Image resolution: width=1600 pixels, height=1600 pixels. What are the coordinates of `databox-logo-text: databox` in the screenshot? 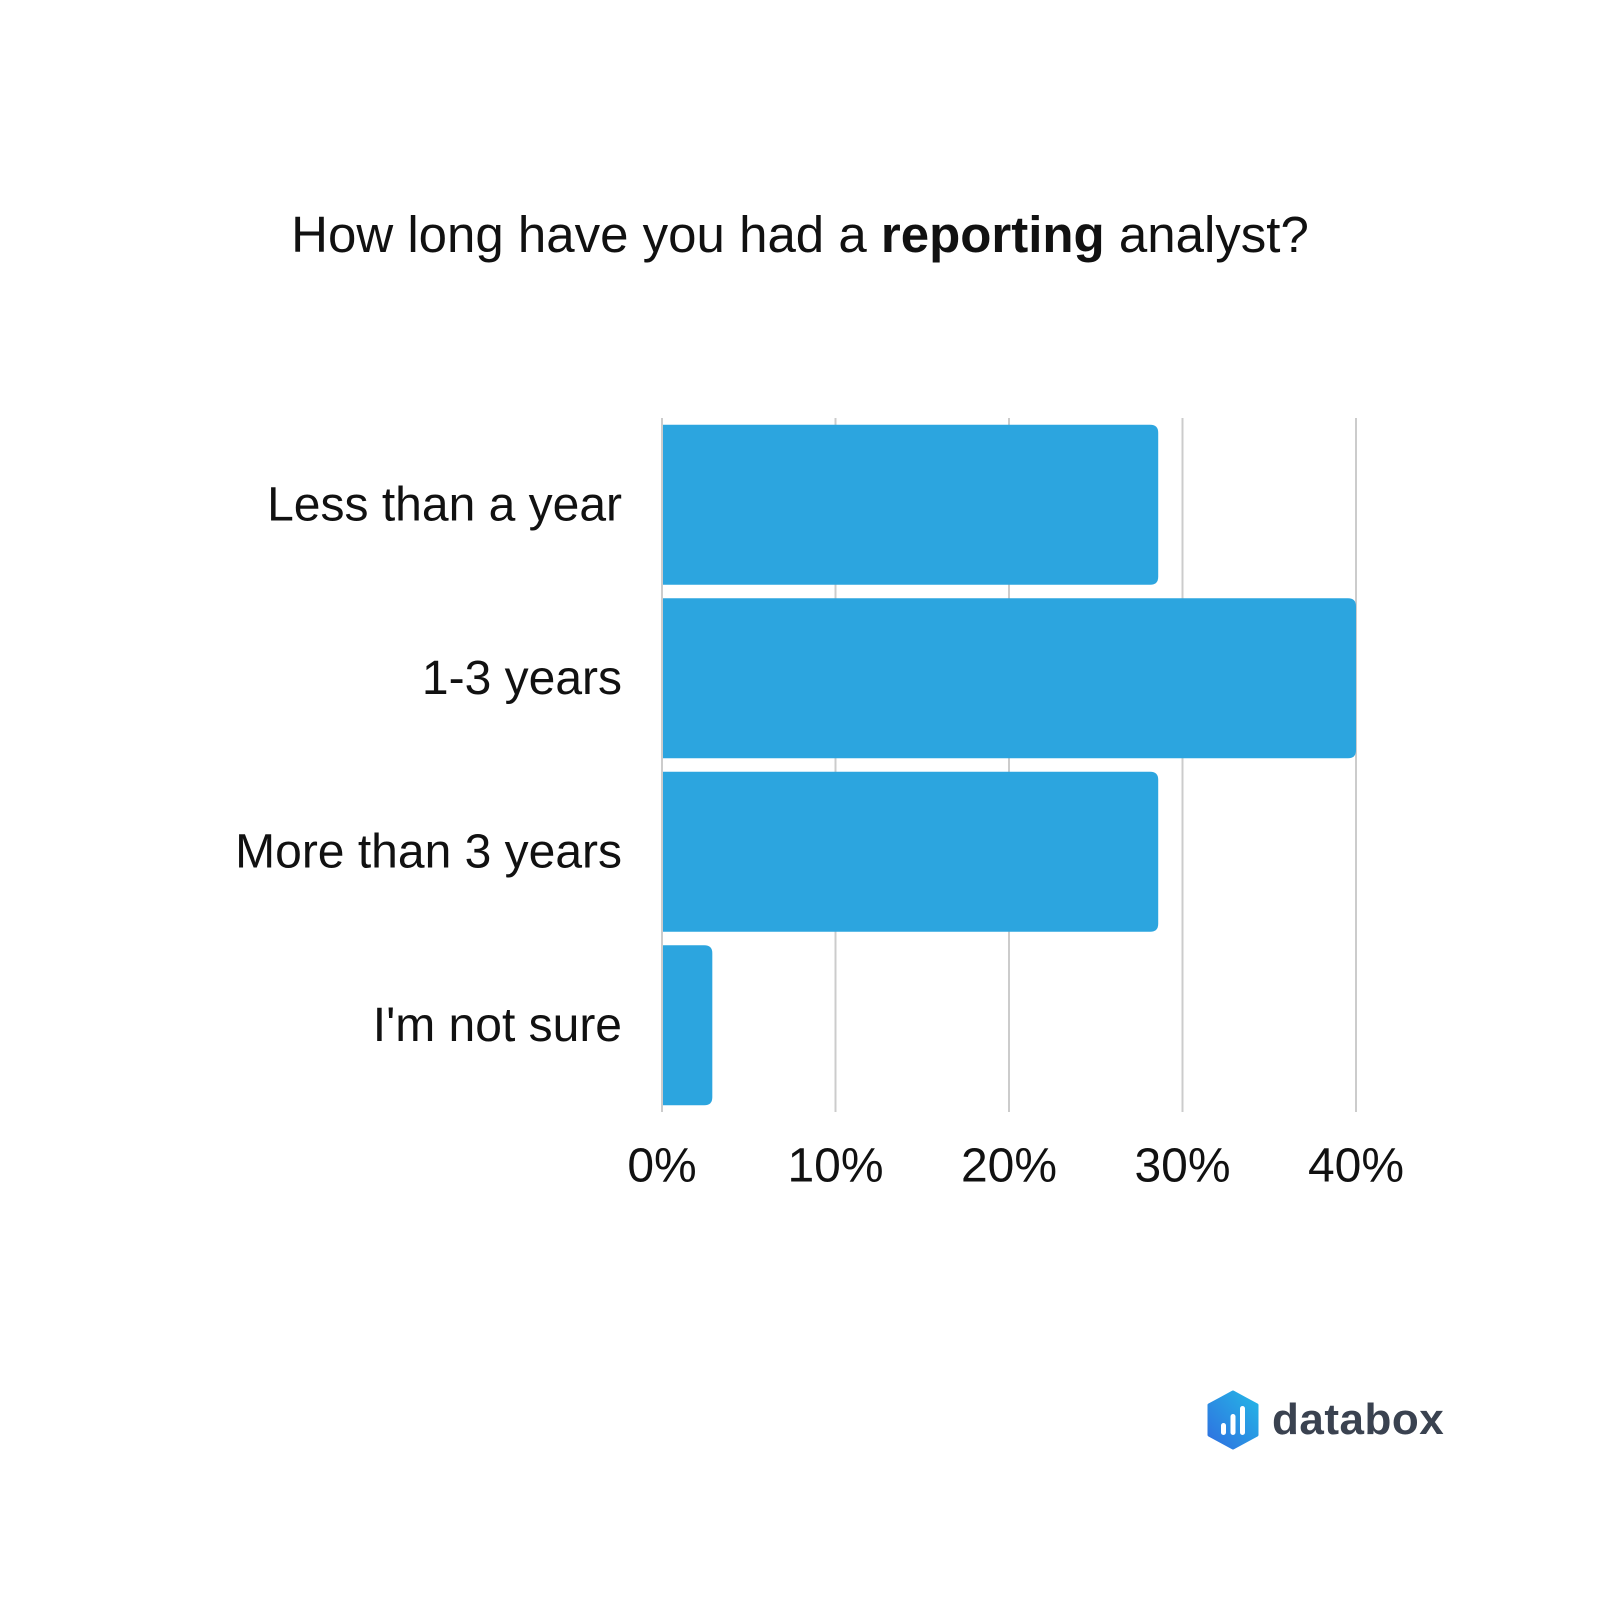 It's located at (1358, 1419).